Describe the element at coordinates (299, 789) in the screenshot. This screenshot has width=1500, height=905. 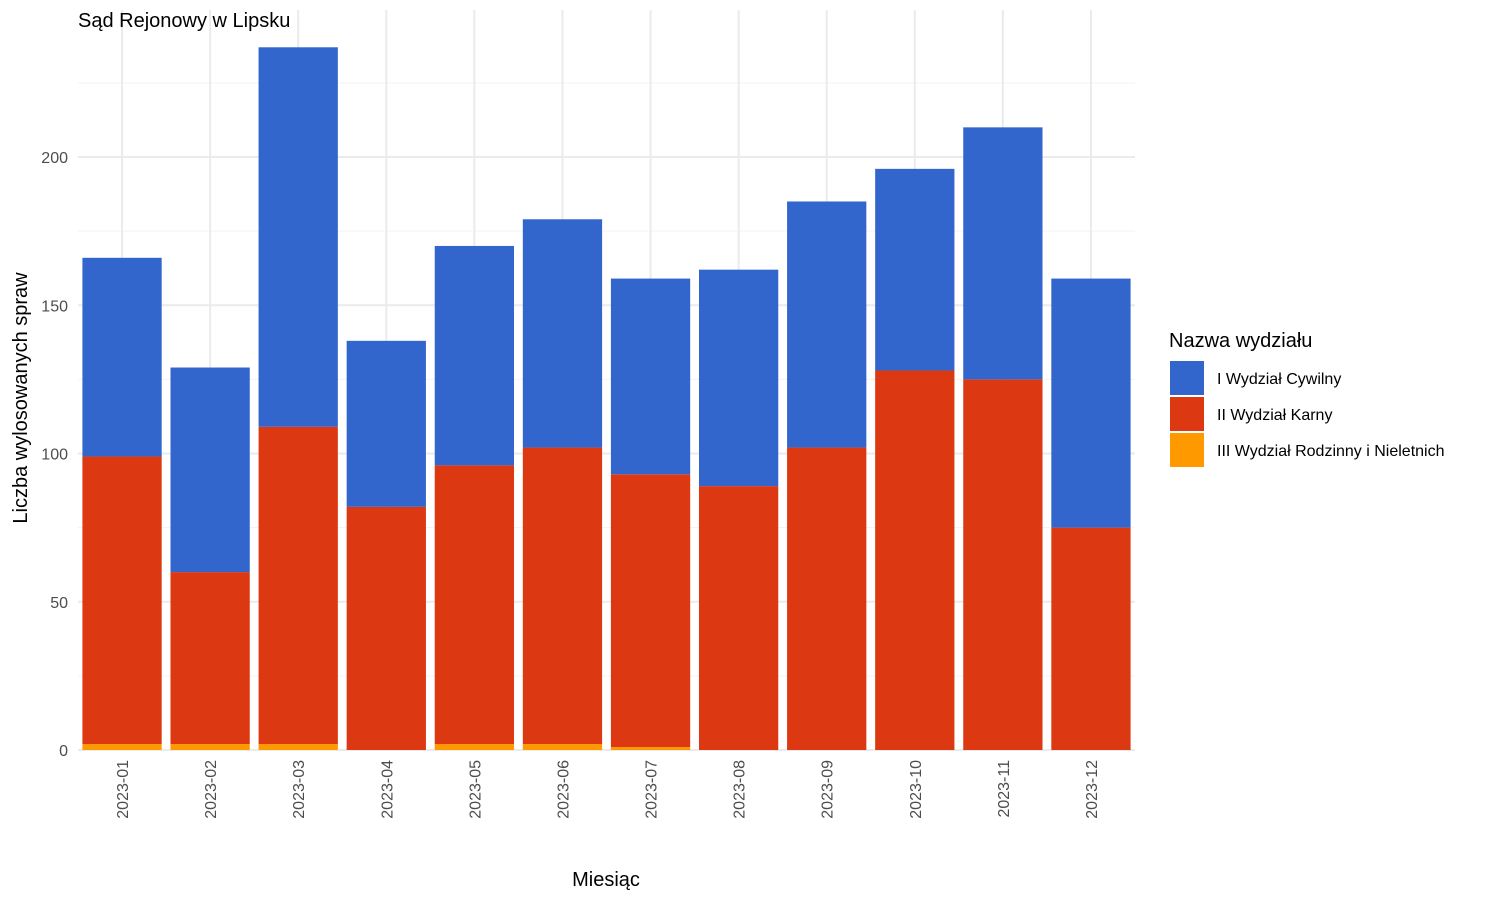
I see `x-tick-label: 2023-03` at that location.